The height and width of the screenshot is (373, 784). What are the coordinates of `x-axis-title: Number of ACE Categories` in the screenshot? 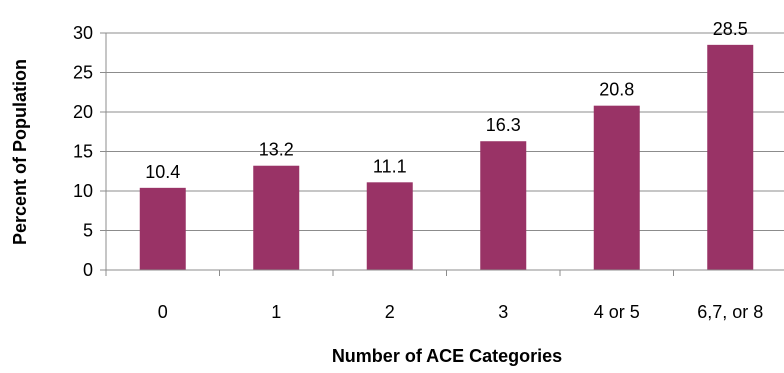 It's located at (447, 356).